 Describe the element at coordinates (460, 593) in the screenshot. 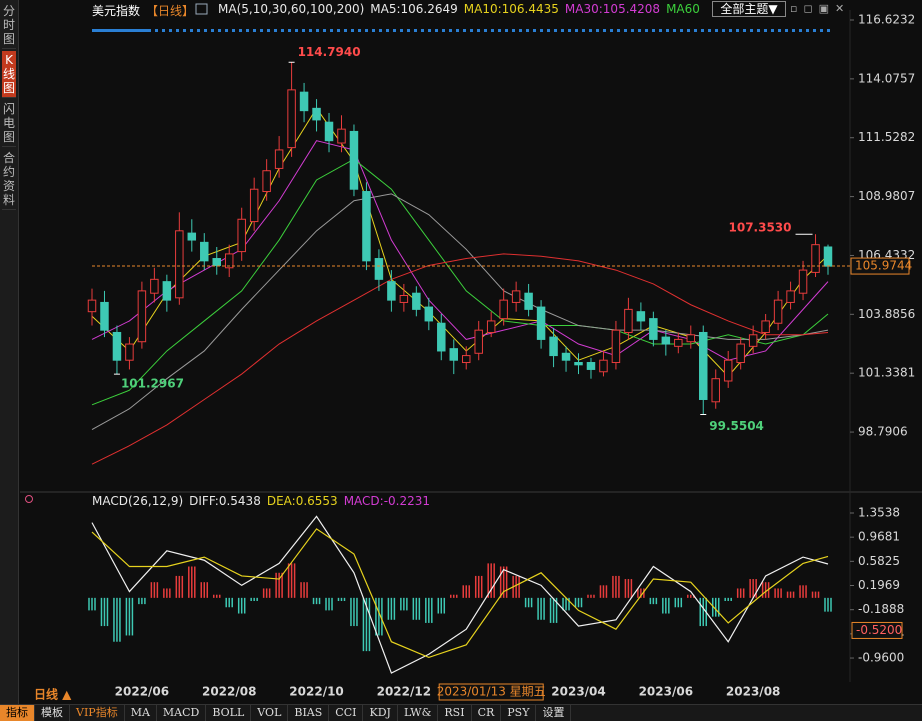

I see `macd-line` at that location.